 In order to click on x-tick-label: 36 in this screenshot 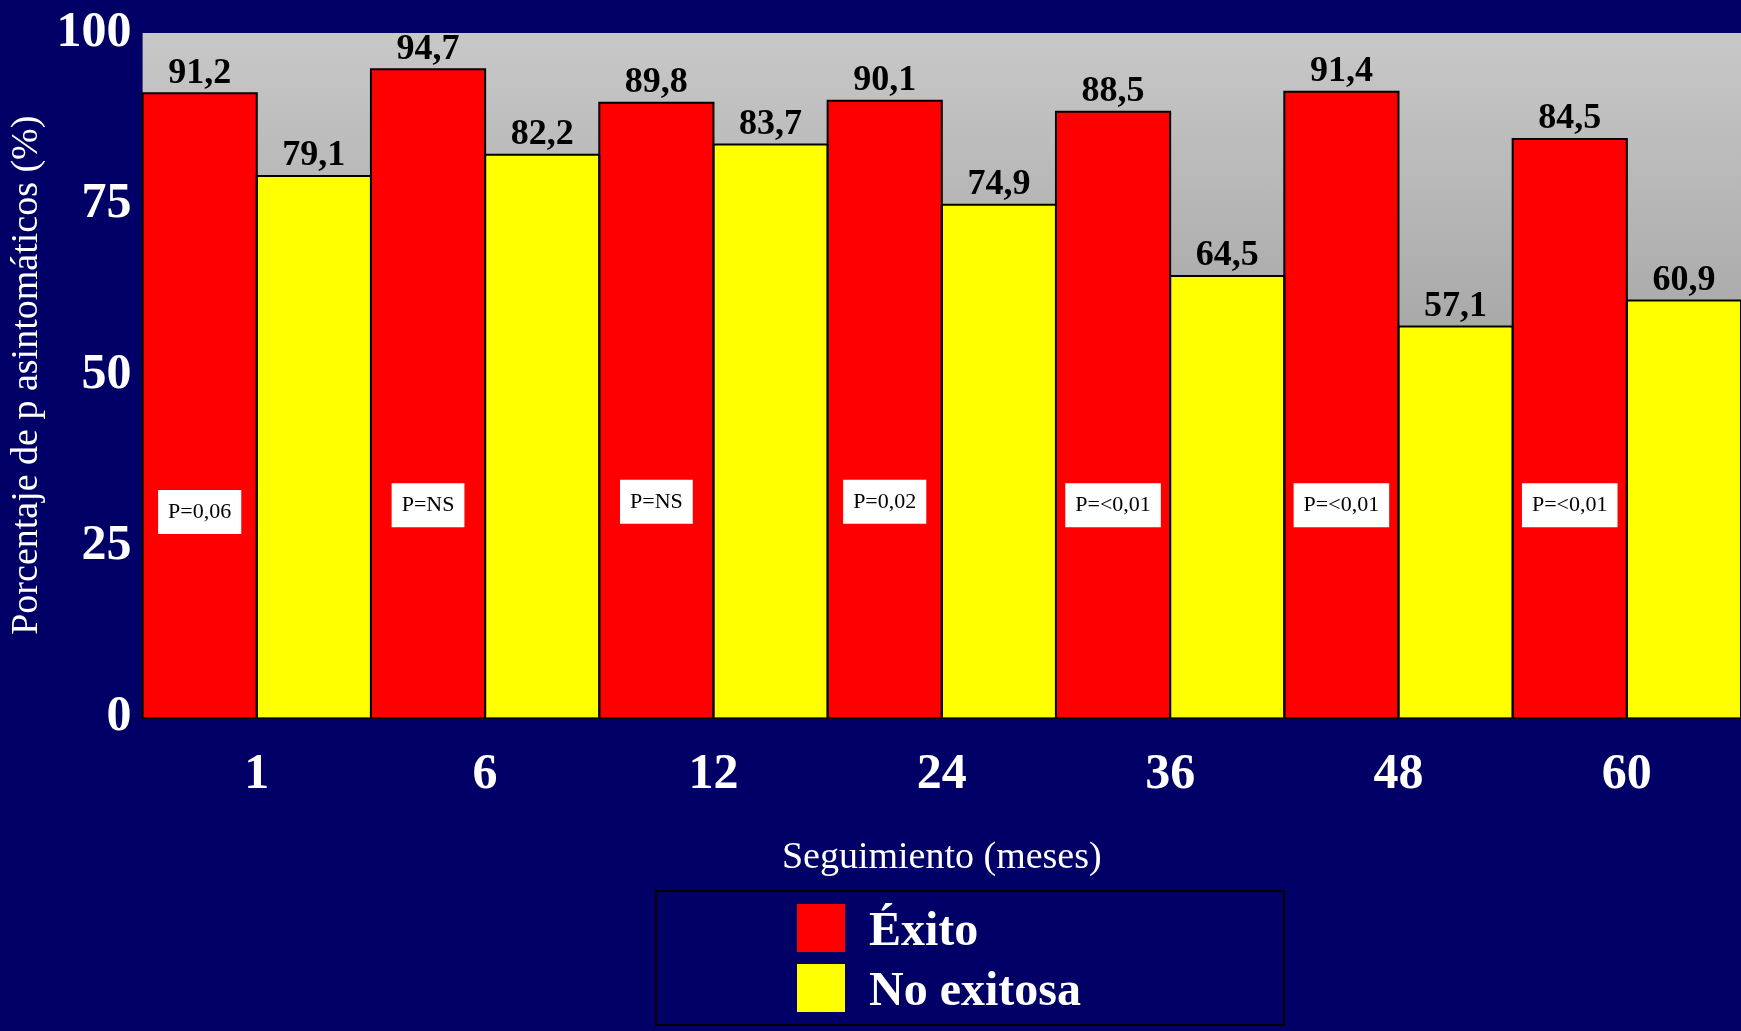, I will do `click(1170, 771)`.